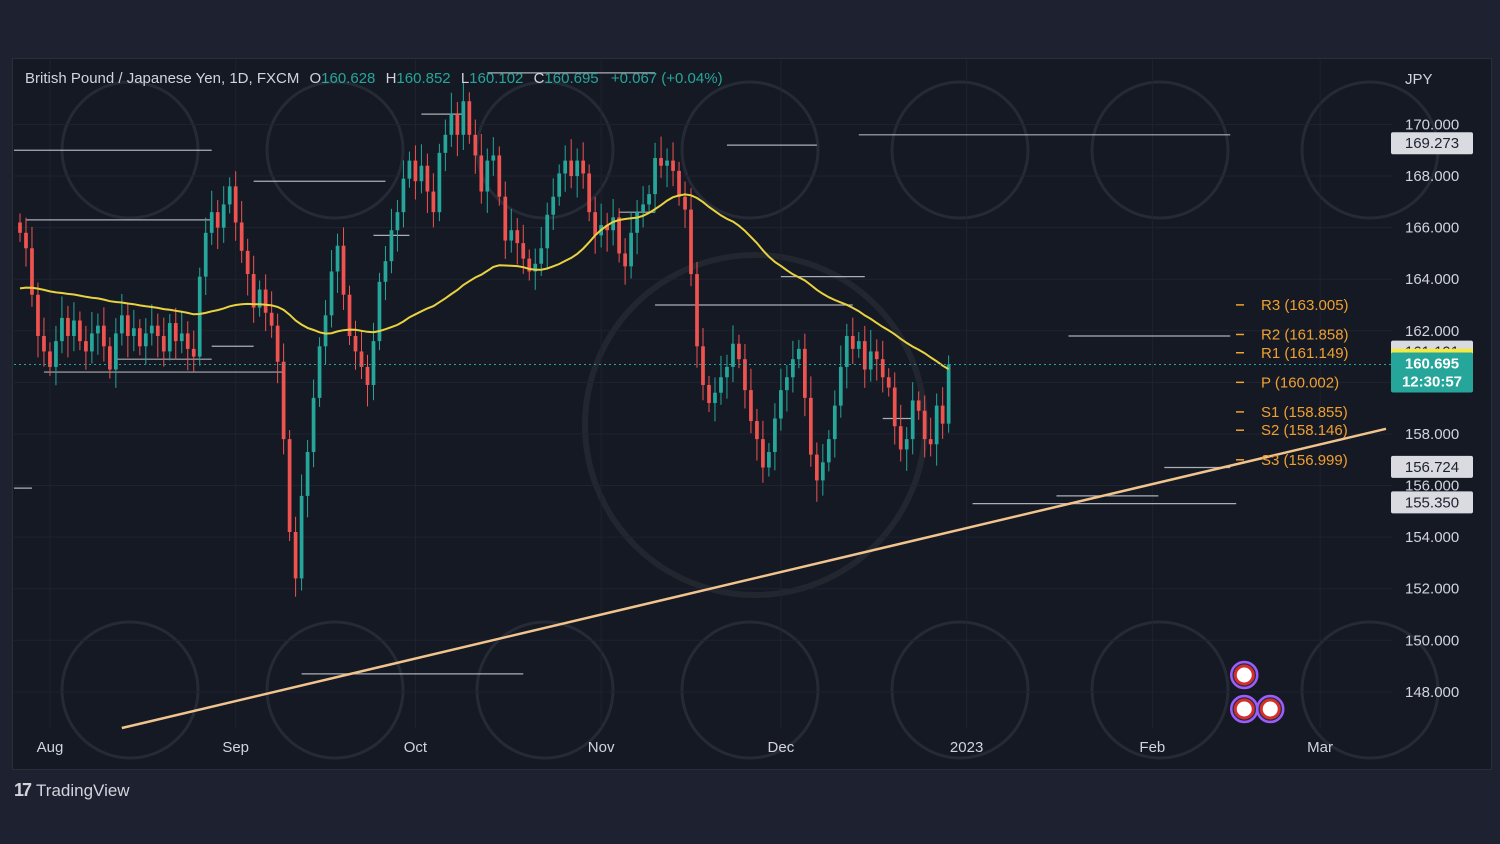 This screenshot has height=844, width=1500. I want to click on y-tick-label: 154.000, so click(1432, 537).